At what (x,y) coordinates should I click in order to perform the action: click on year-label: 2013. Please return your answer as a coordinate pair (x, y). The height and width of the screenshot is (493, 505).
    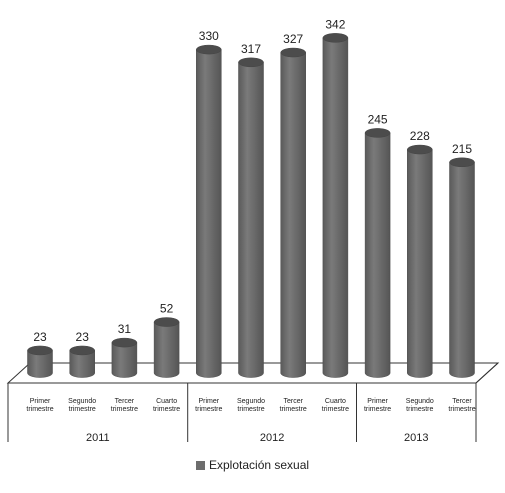
    Looking at the image, I should click on (416, 438).